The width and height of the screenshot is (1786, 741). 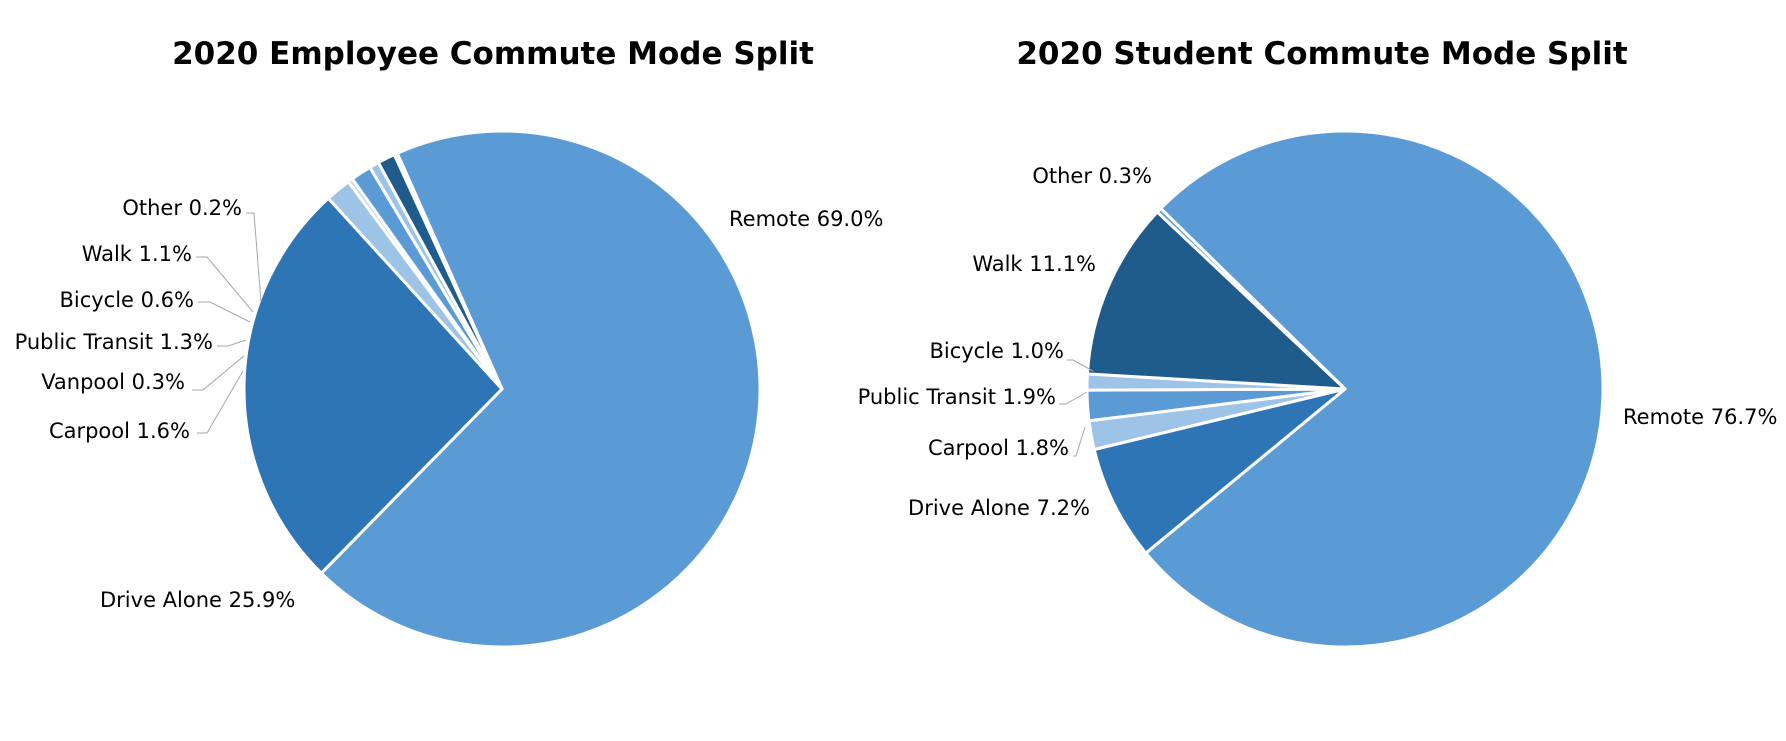 I want to click on pie-slice-walk, so click(x=1216, y=300).